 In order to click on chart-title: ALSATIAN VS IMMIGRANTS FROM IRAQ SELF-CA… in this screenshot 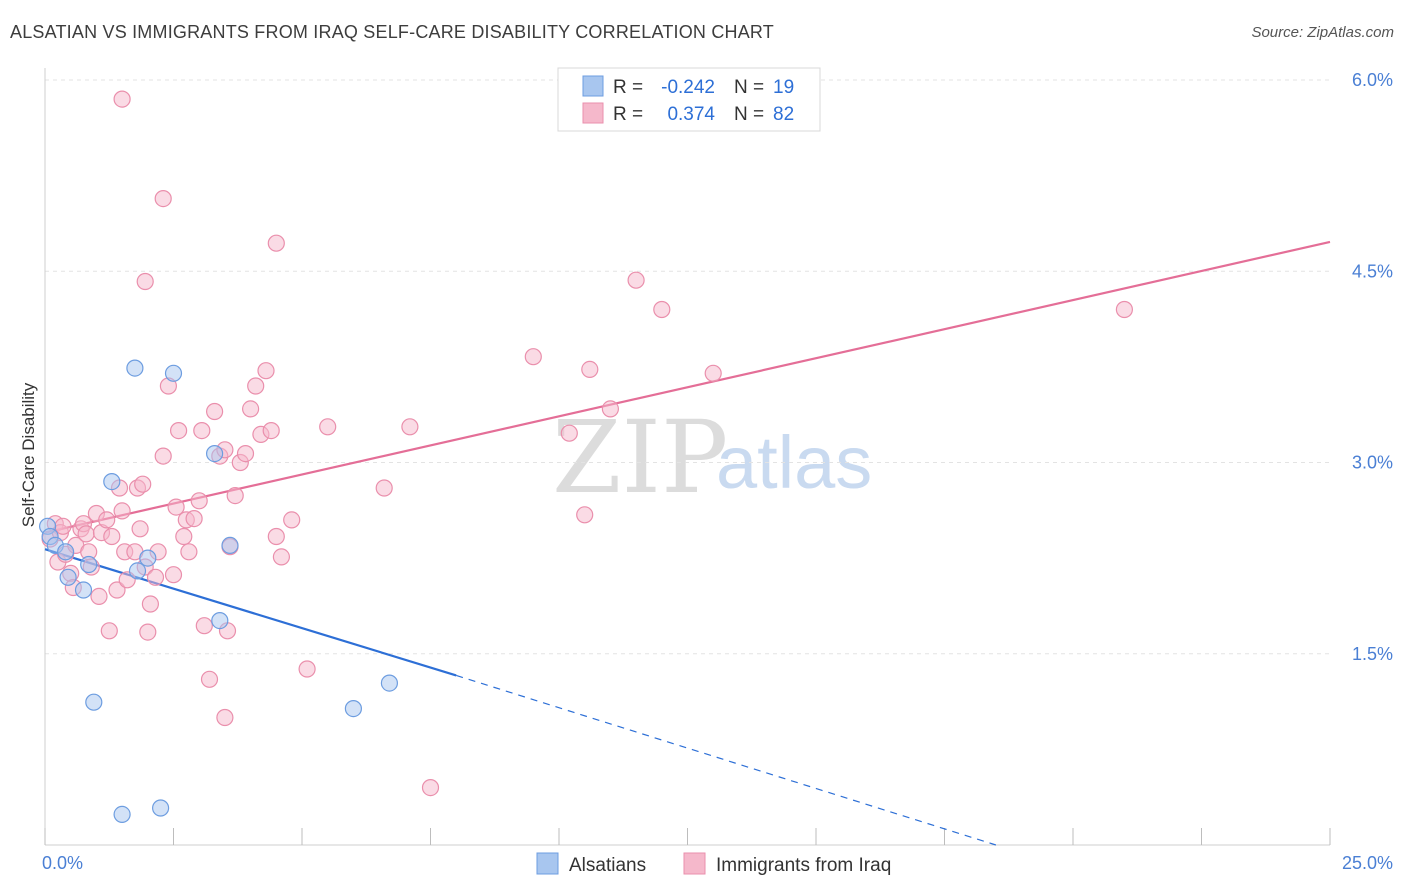, I will do `click(392, 32)`.